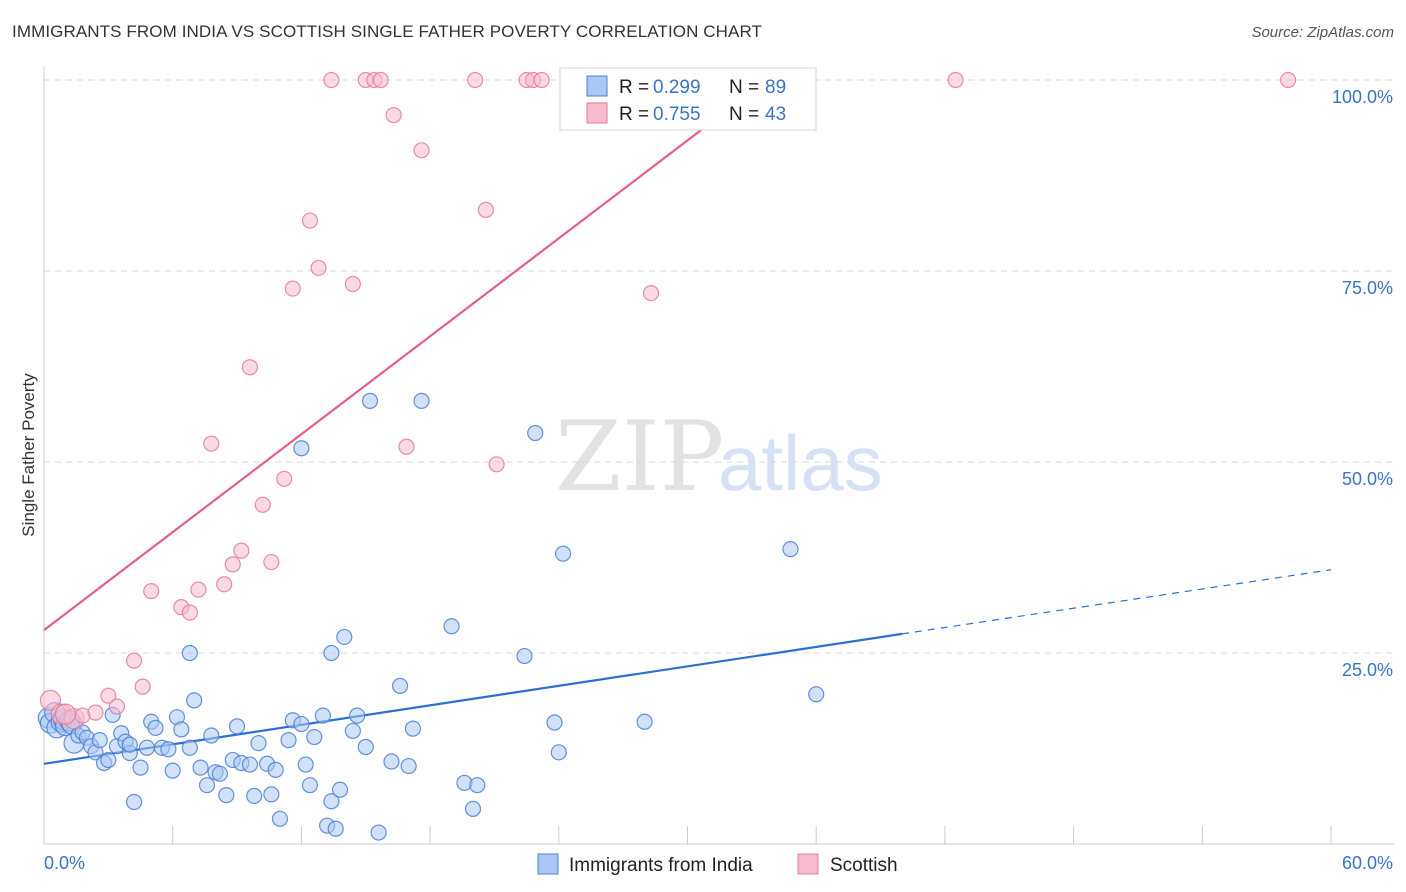 Image resolution: width=1406 pixels, height=892 pixels. I want to click on watermark-zip: ZIP, so click(639, 457).